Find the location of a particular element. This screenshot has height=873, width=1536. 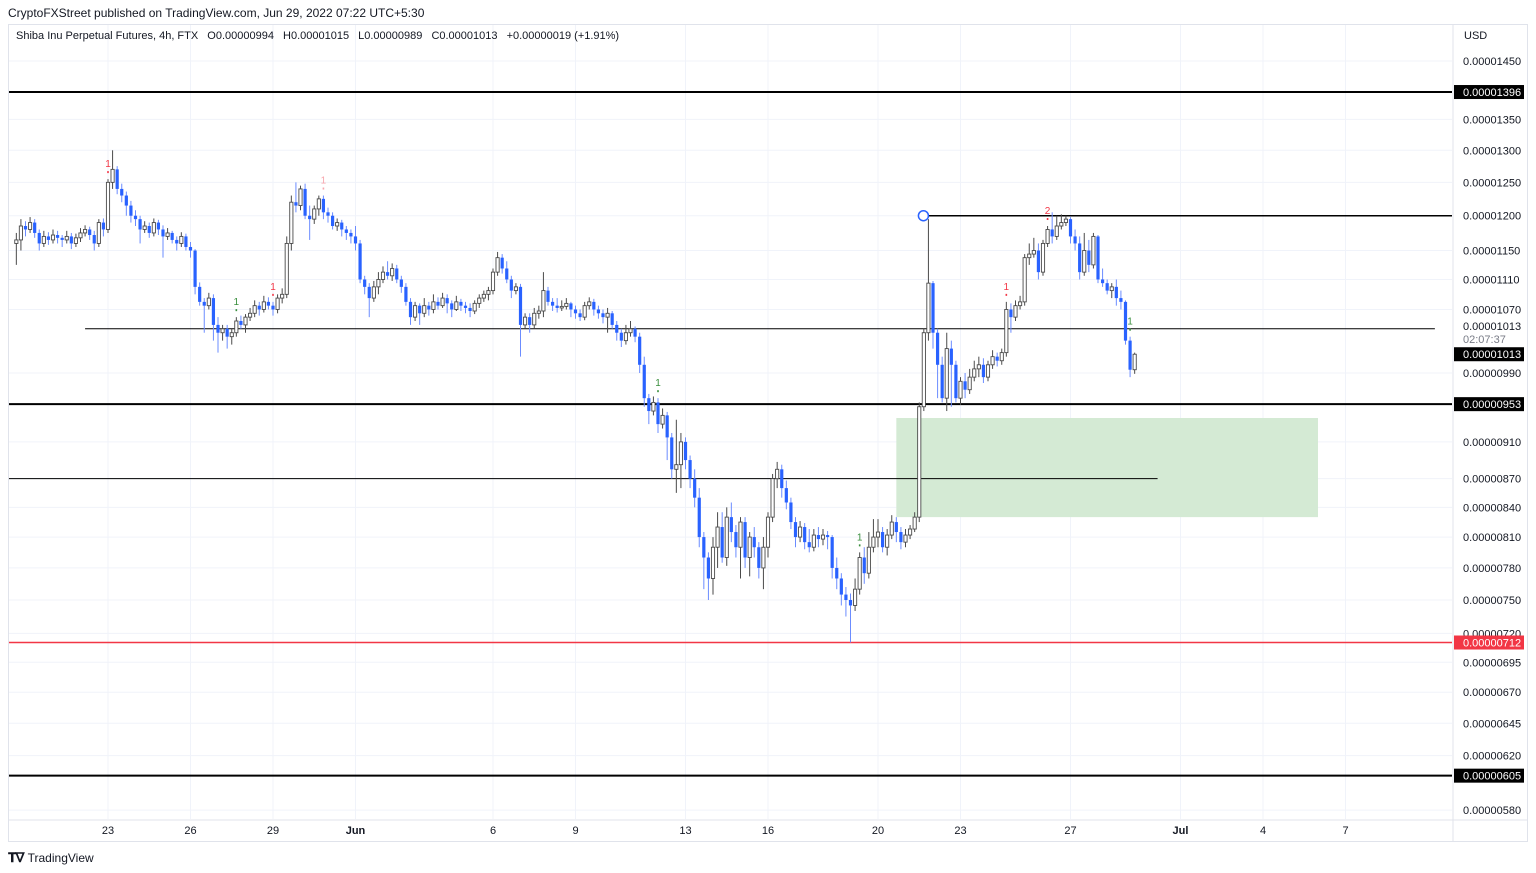

price-axis-tick: 0.00000870 is located at coordinates (1492, 480).